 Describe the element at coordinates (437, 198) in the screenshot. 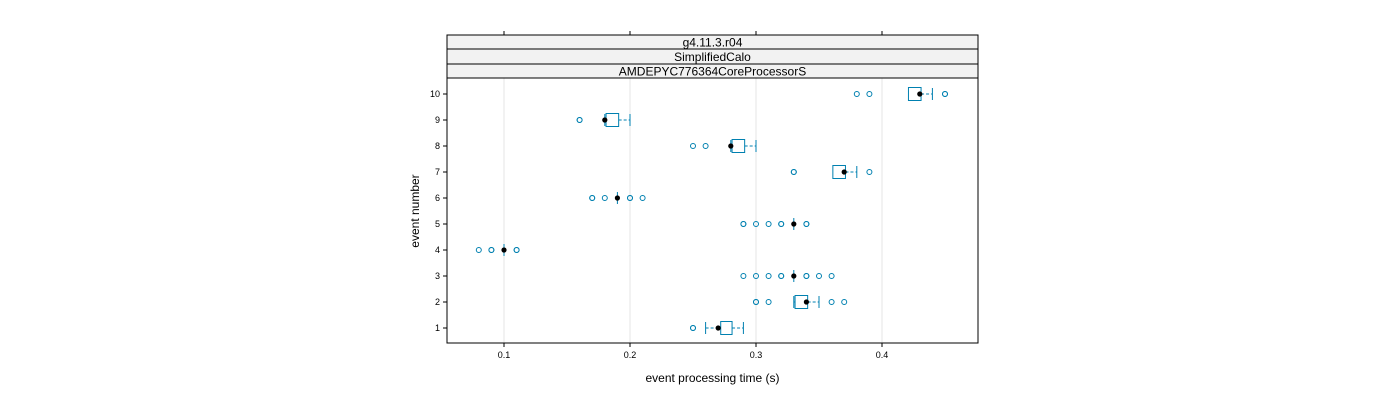

I see `y-tick-label: 6` at that location.